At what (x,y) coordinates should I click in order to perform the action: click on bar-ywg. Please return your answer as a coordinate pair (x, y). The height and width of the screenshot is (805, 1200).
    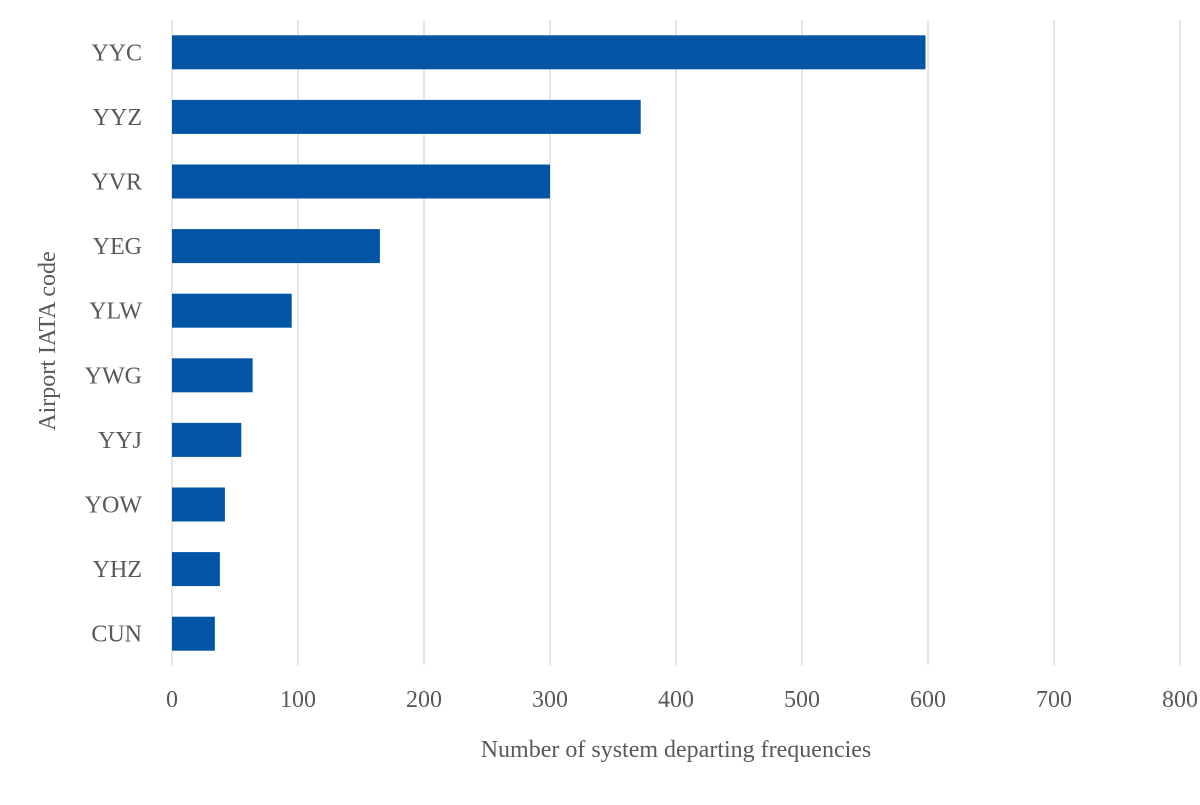
    Looking at the image, I should click on (212, 375).